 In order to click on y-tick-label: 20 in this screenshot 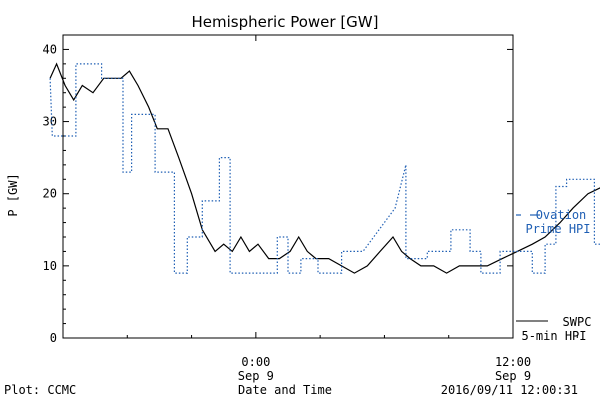, I will do `click(50, 194)`.